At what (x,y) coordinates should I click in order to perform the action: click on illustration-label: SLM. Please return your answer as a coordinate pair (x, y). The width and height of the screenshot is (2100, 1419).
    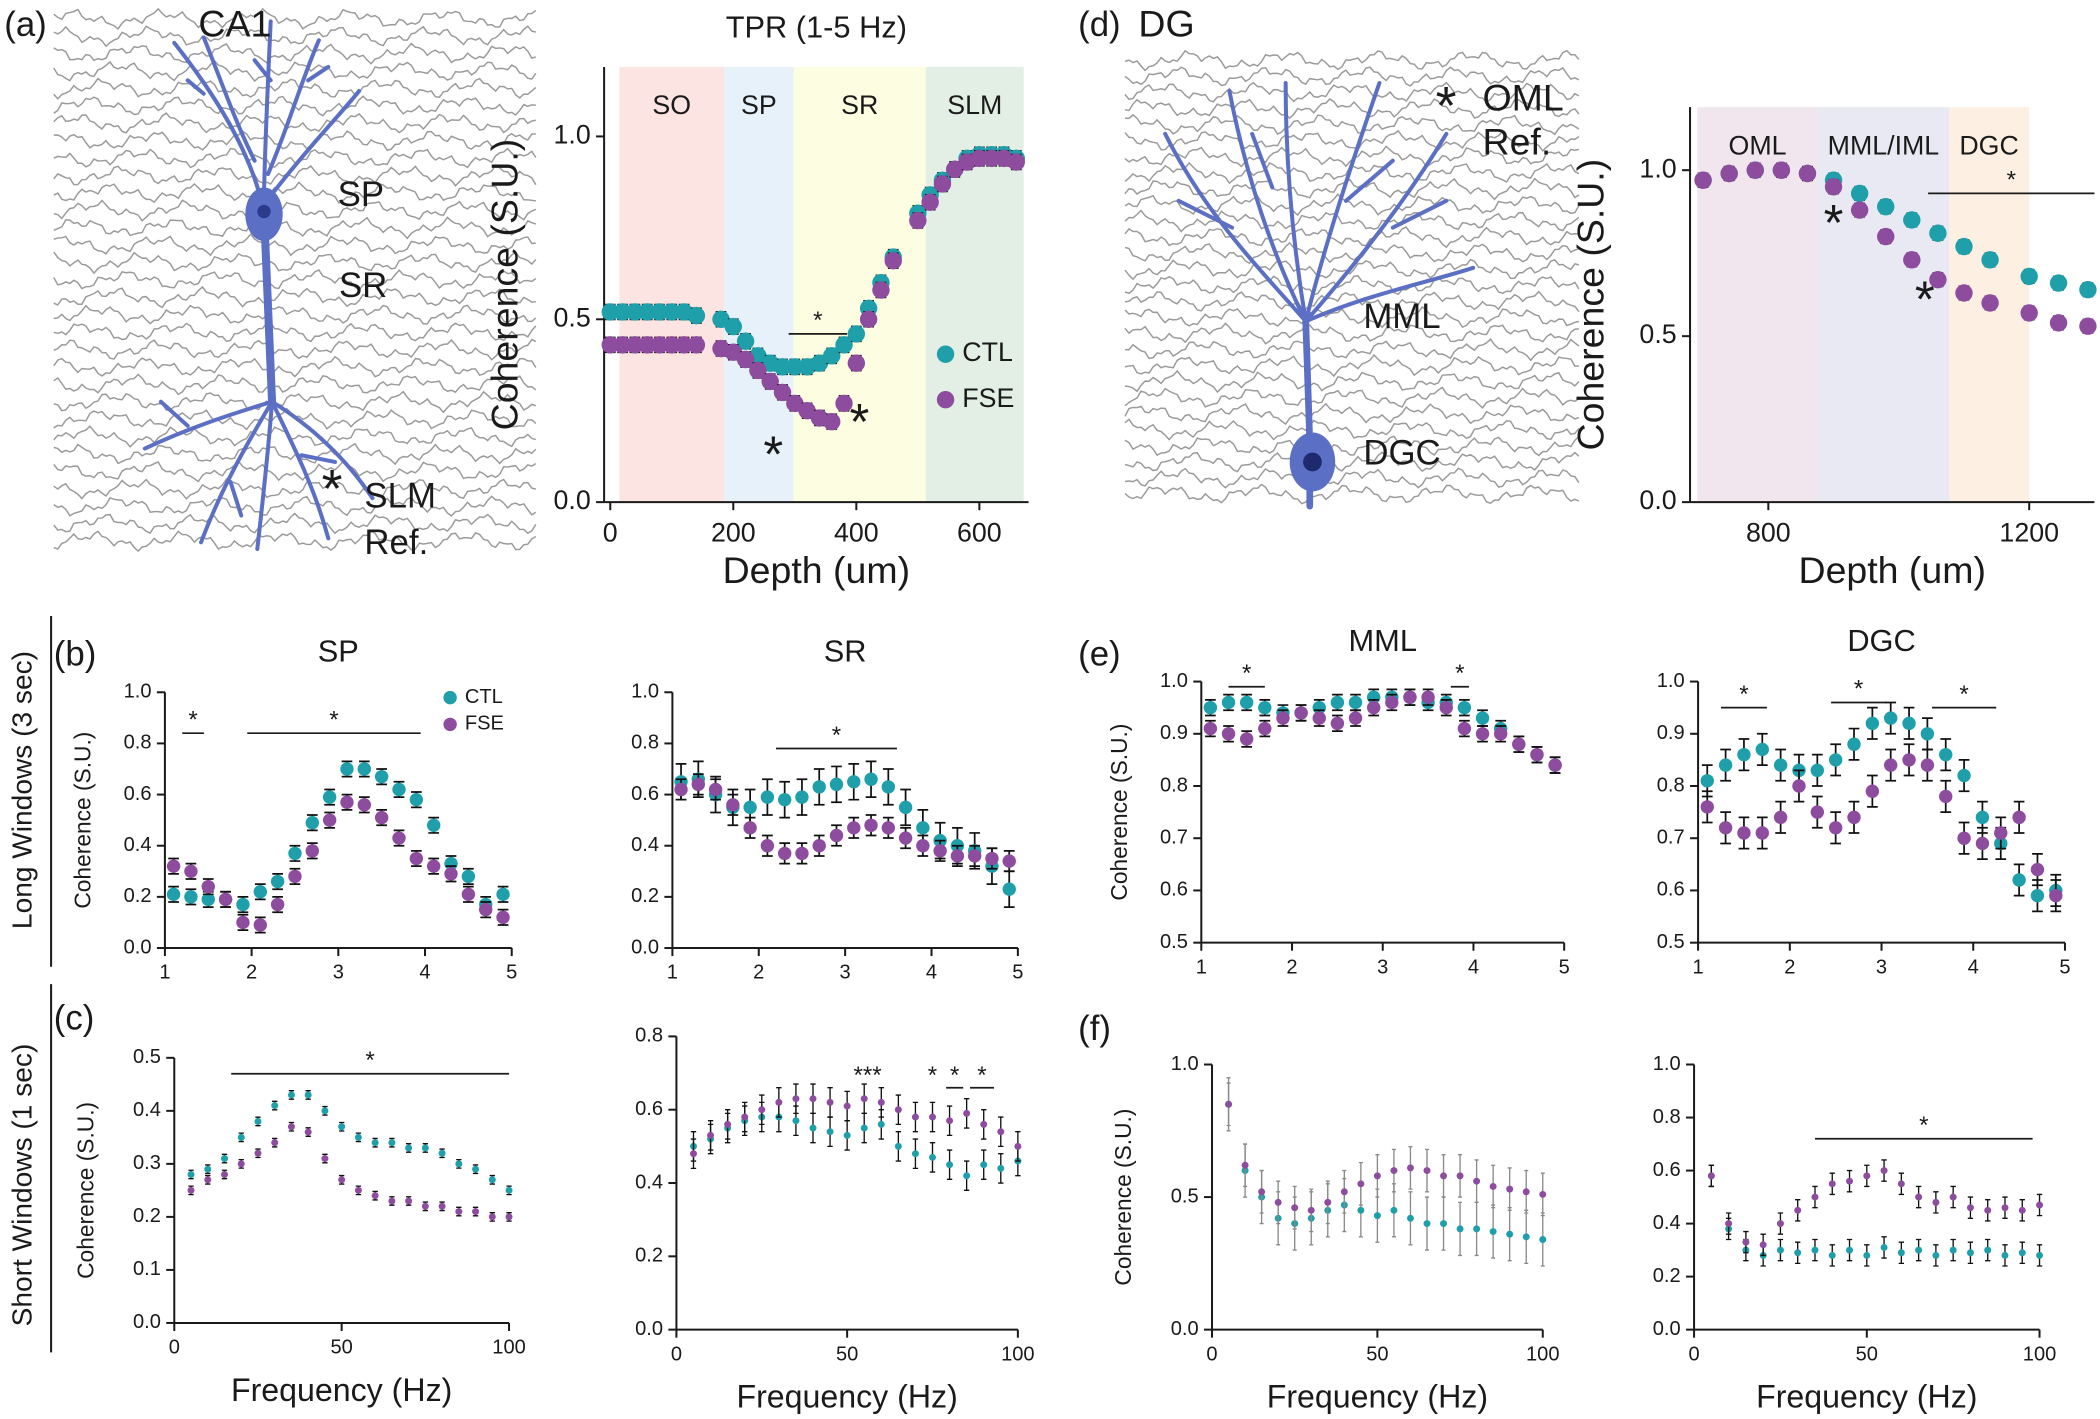
    Looking at the image, I should click on (400, 495).